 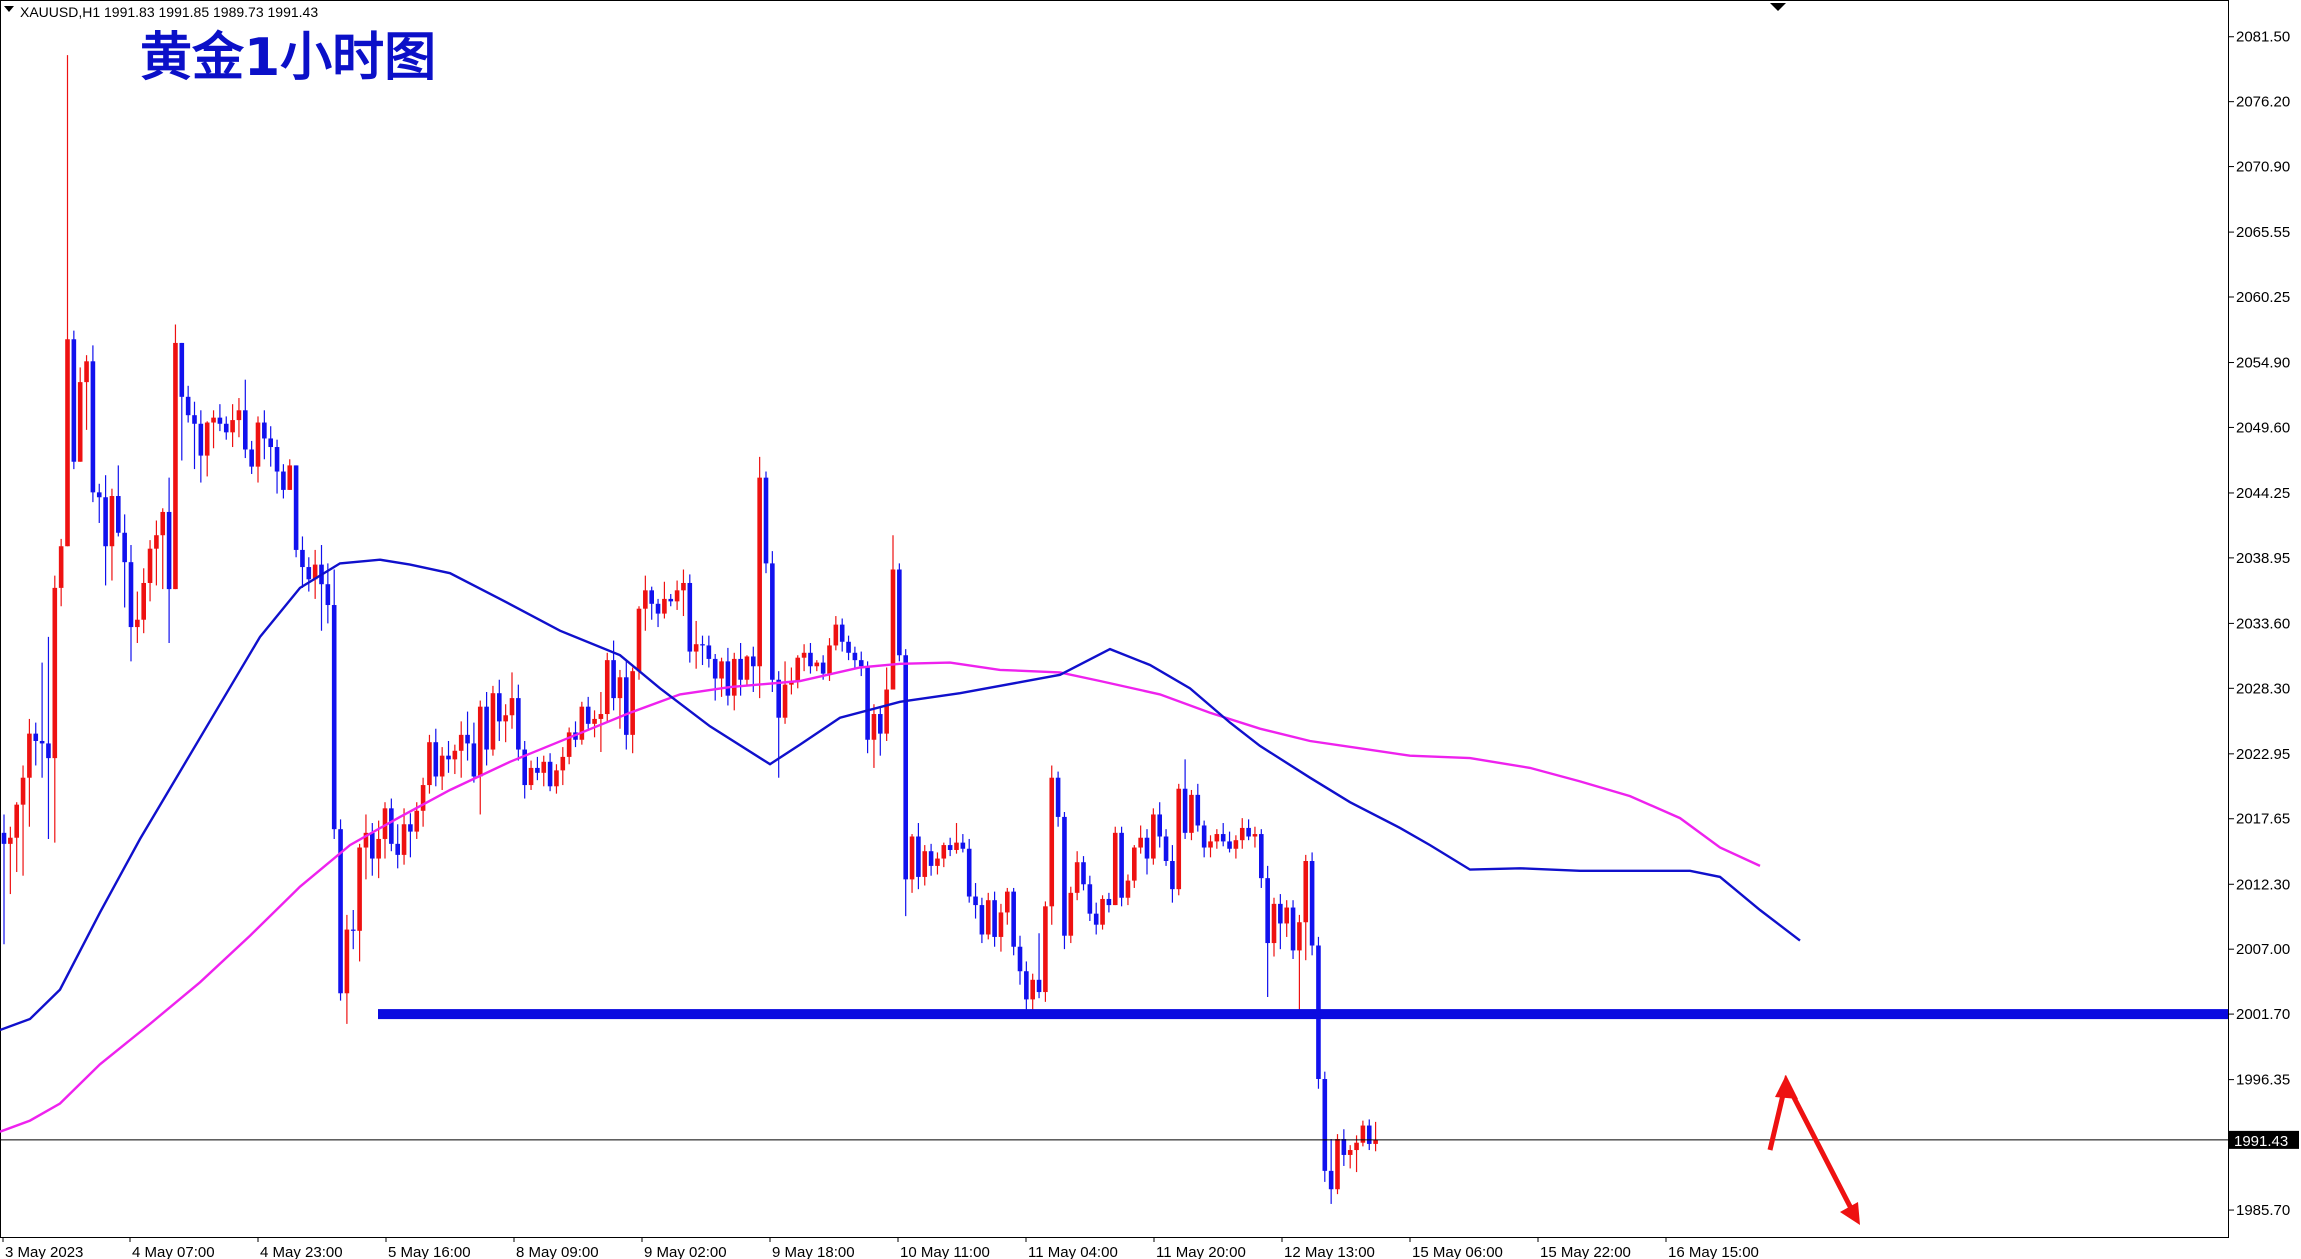 What do you see at coordinates (1778, 7) in the screenshot?
I see `collapse-marker-icon` at bounding box center [1778, 7].